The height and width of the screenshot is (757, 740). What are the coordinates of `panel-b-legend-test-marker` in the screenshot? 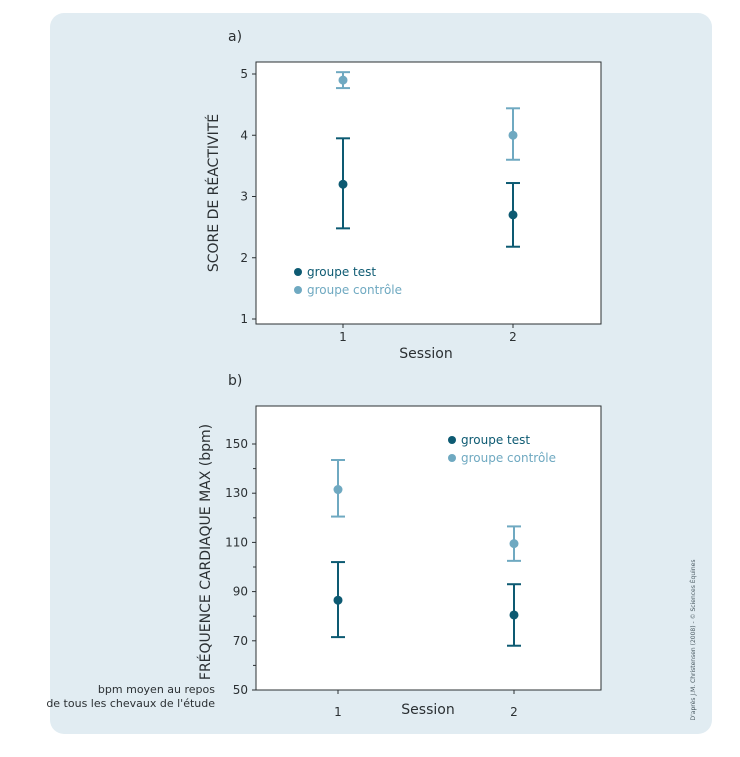 It's located at (452, 440).